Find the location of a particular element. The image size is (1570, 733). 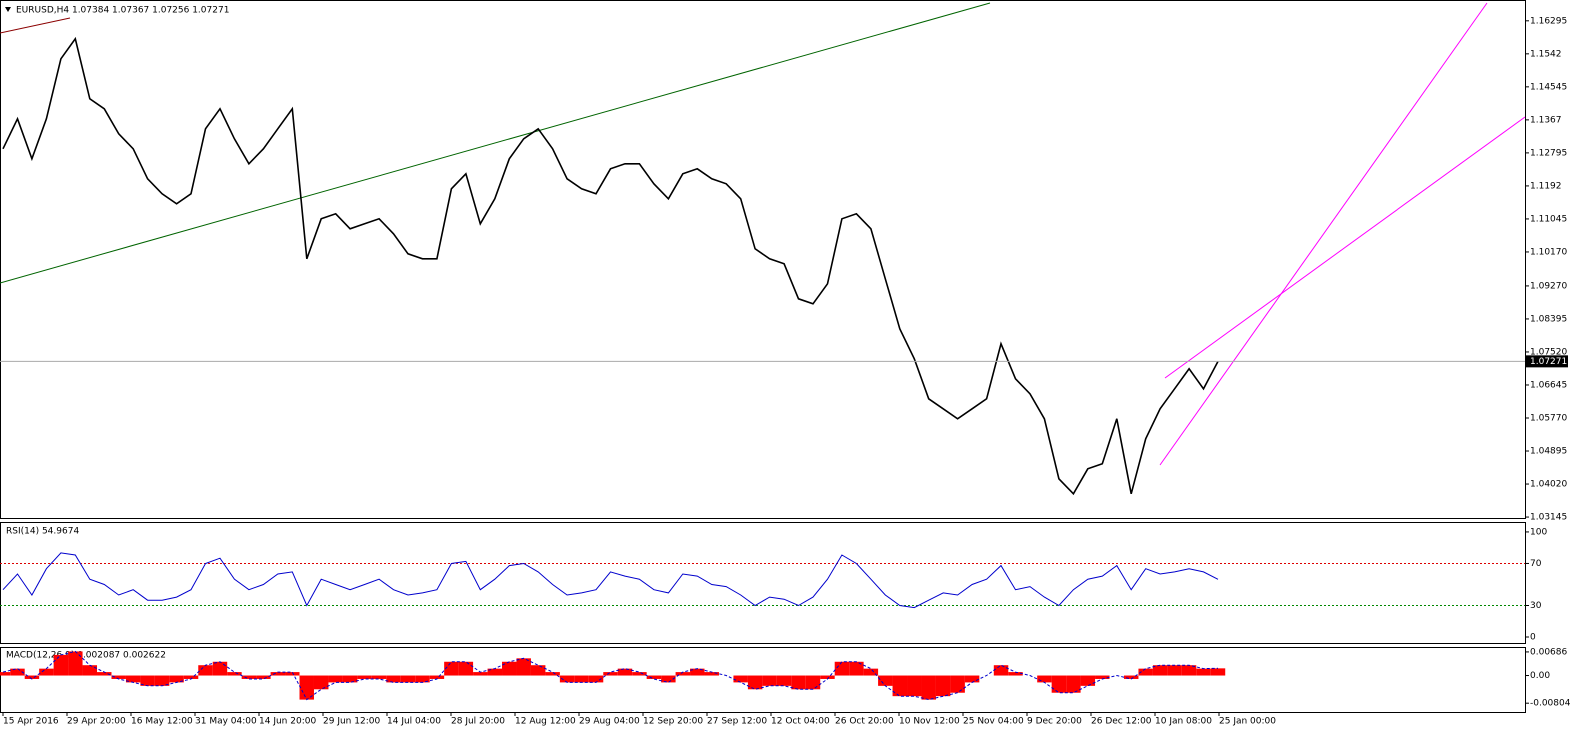

series-line is located at coordinates (610, 580).